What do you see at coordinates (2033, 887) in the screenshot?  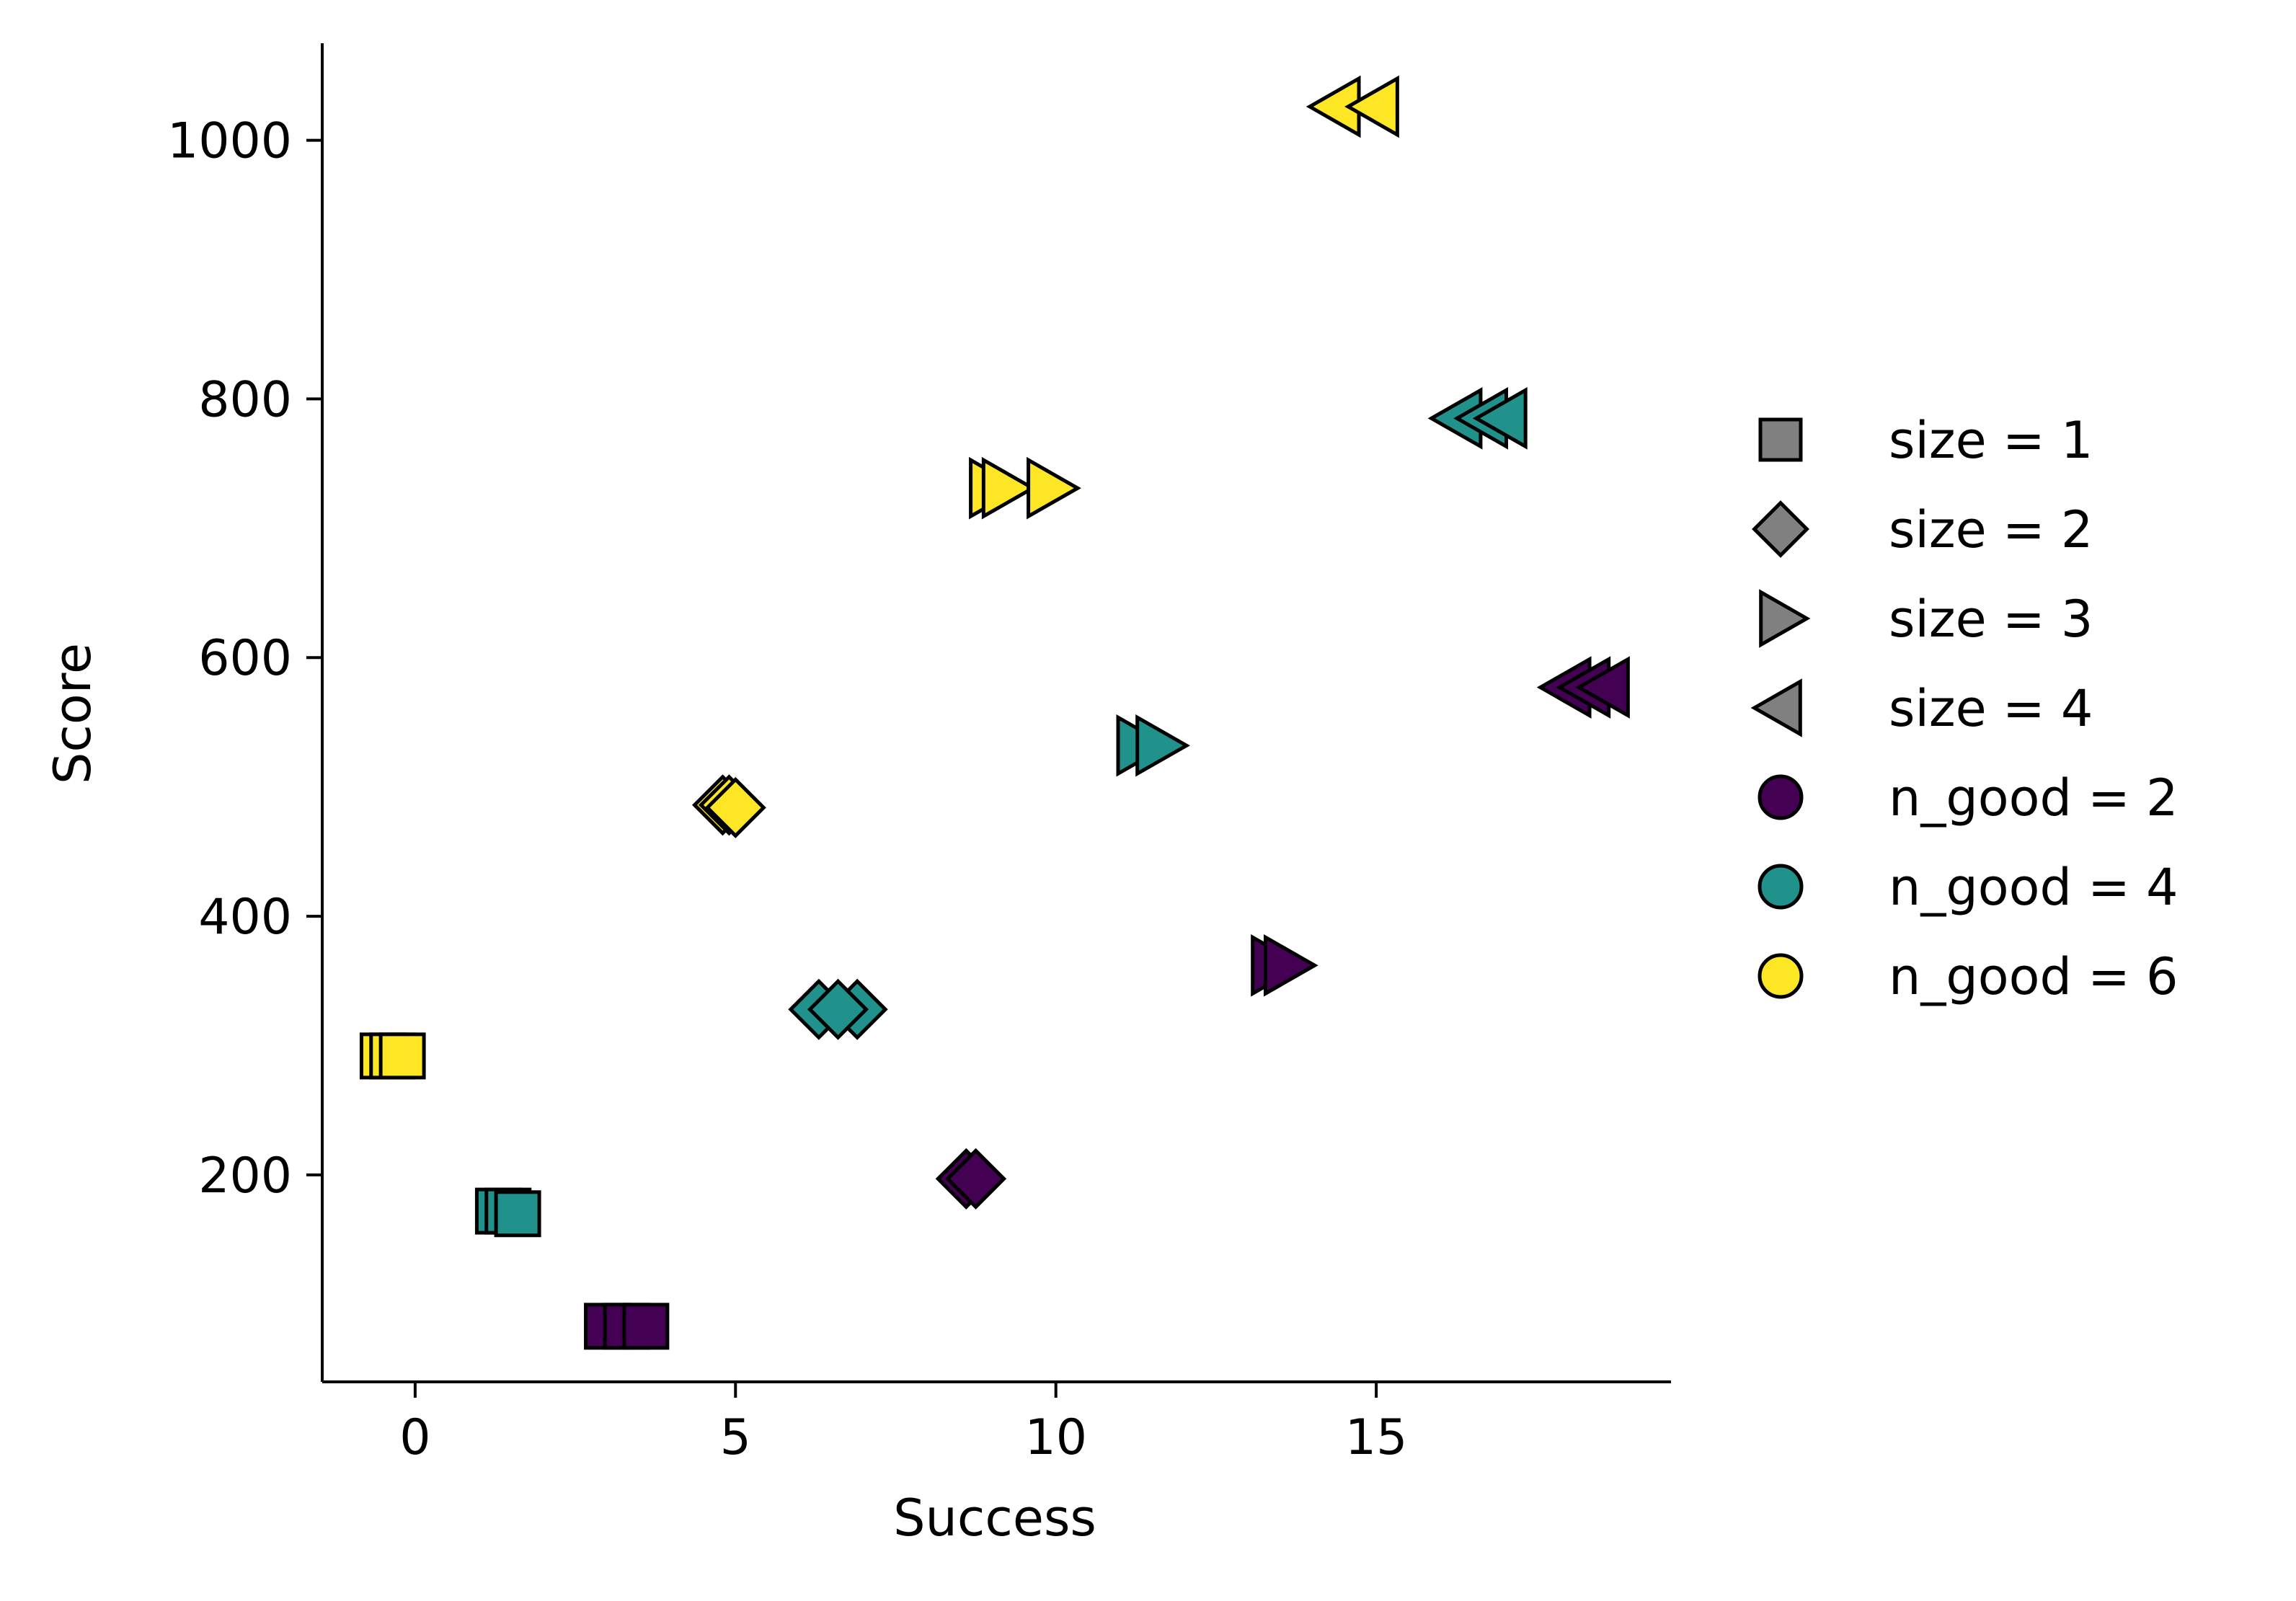 I see `legend-entry-label: n_good = 4` at bounding box center [2033, 887].